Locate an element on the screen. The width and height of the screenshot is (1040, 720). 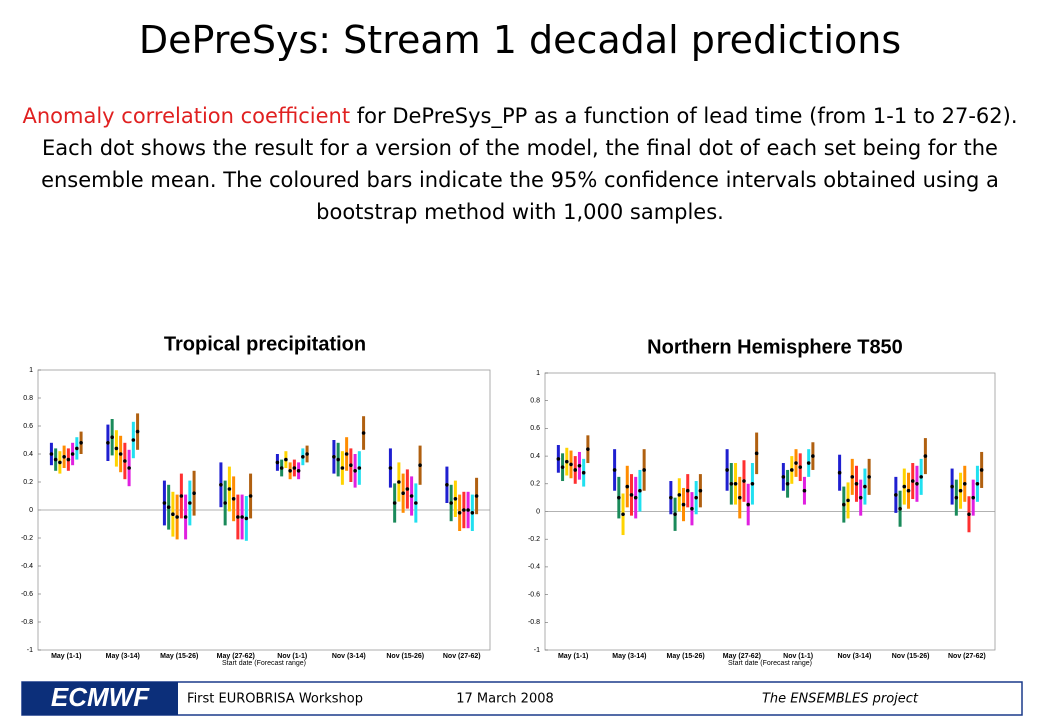
slide-title: DePreSys: Stream 1 decadal predictions is located at coordinates (520, 40).